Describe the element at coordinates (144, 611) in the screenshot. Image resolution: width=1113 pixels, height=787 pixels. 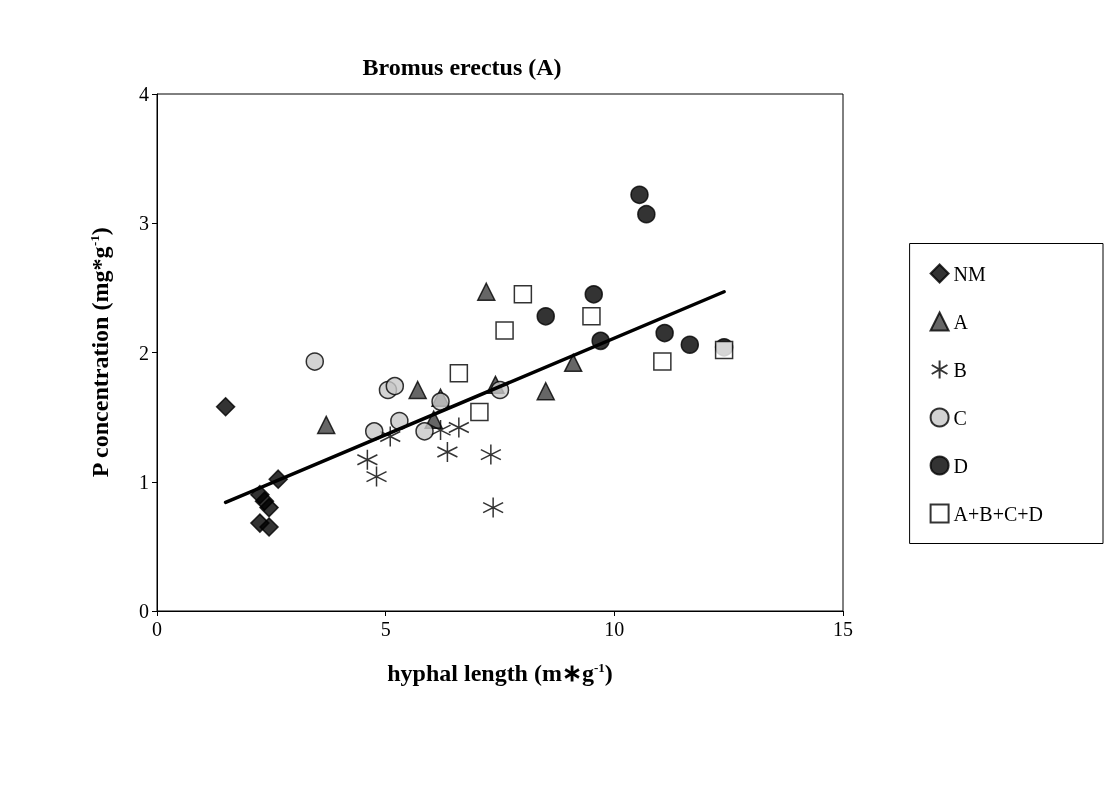
I see `y-tick-label: 0` at that location.